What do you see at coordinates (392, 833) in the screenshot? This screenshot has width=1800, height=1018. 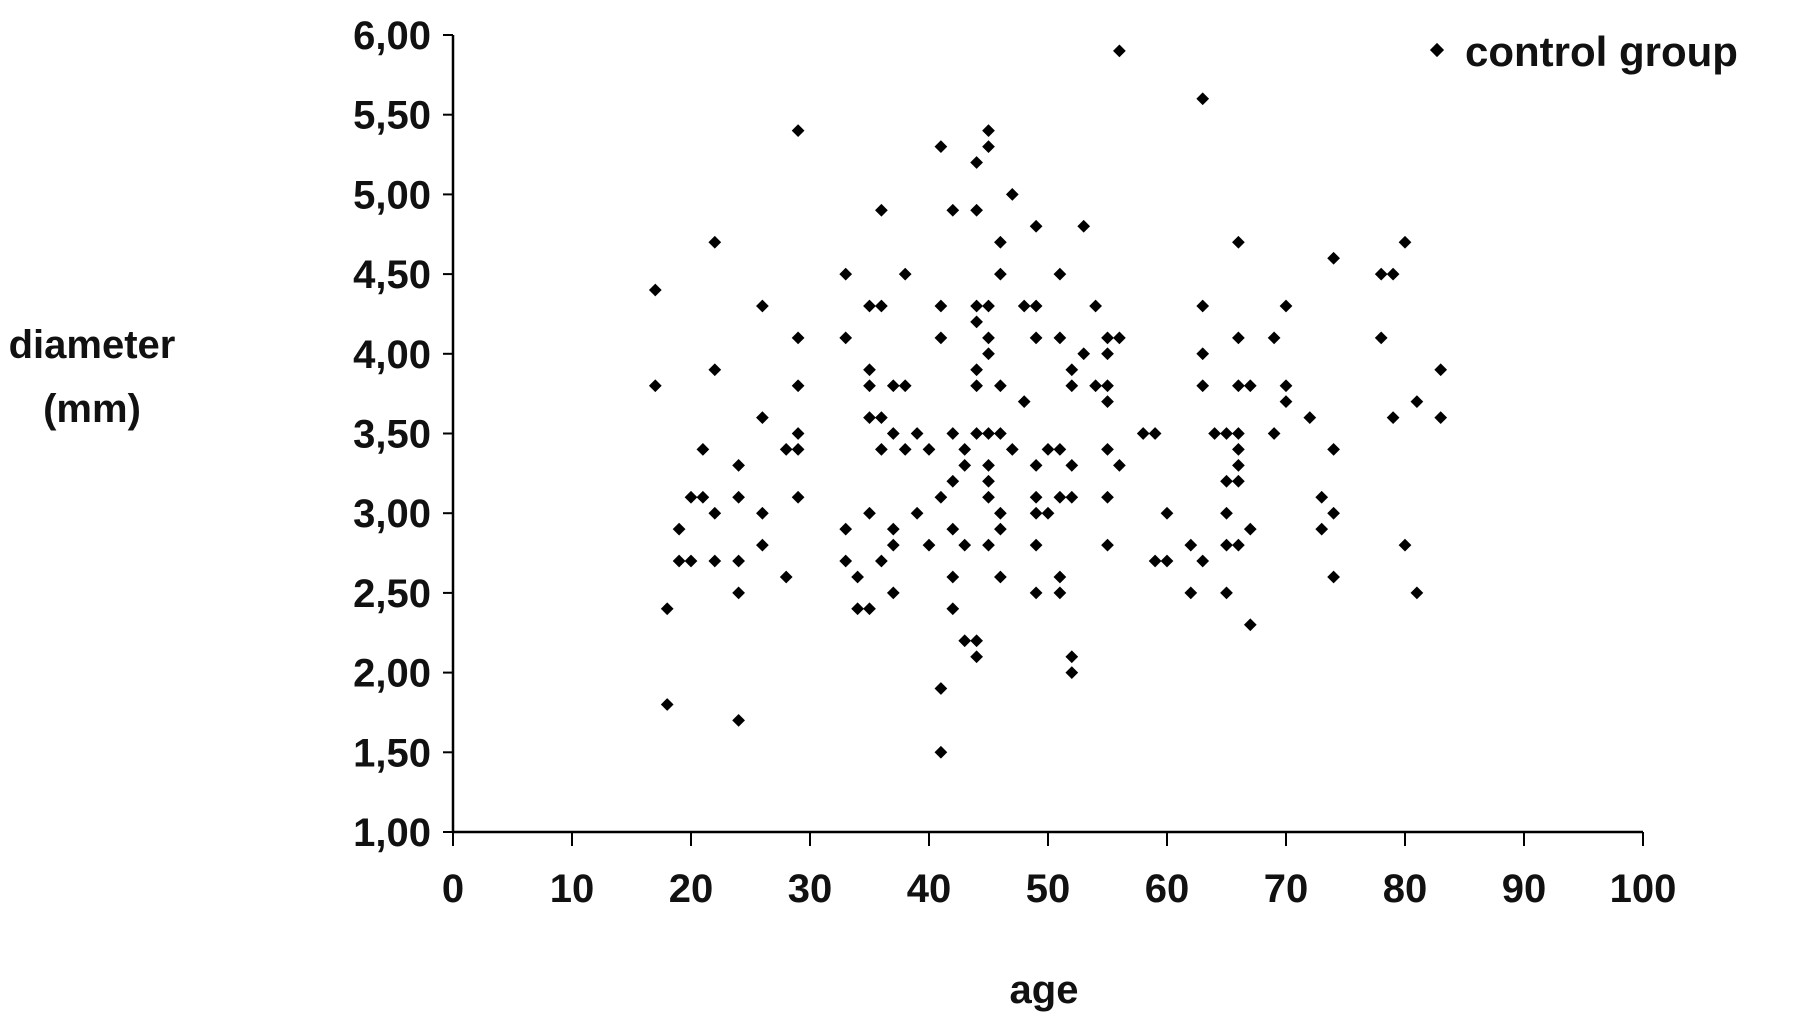 I see `y-tick-label: 1,00` at bounding box center [392, 833].